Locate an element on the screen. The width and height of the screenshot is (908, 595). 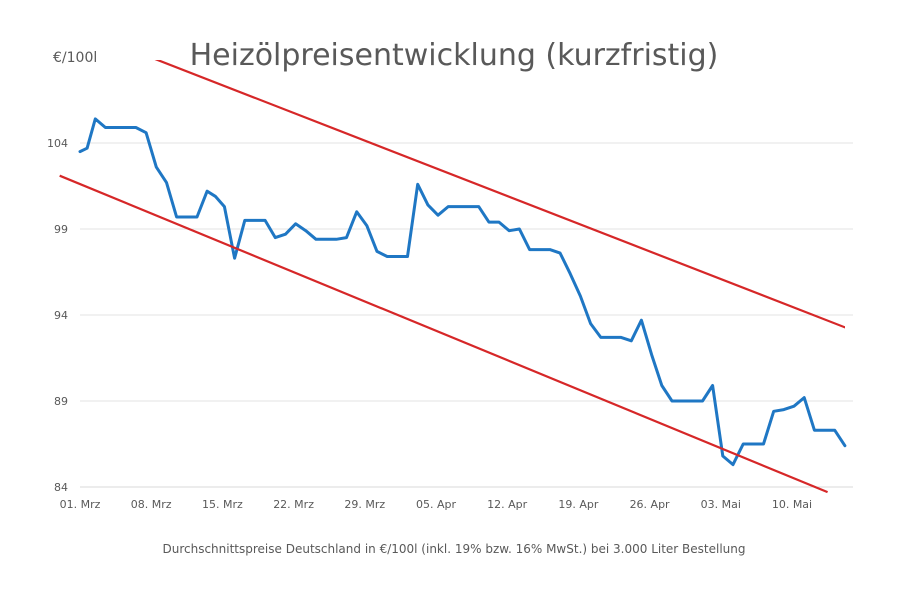
x-tick-label: 01. Mrz is located at coordinates (80, 504).